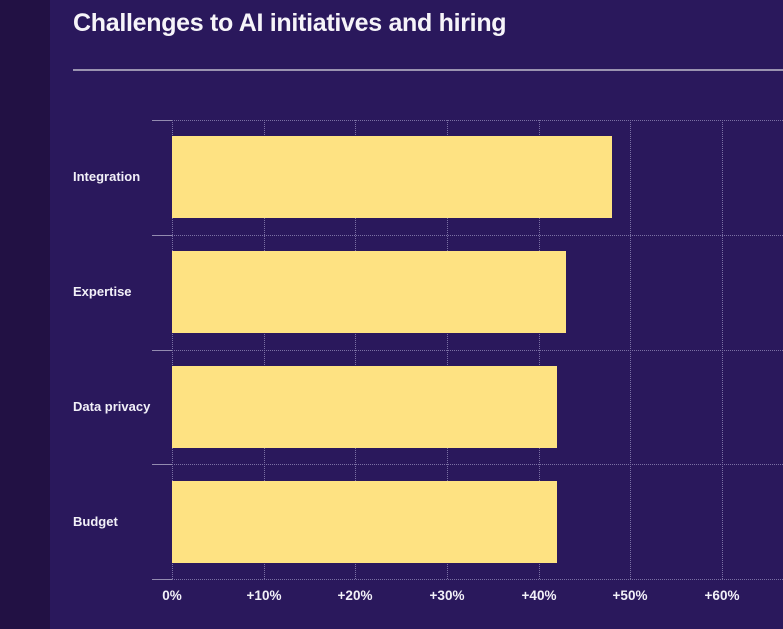 The image size is (783, 629). I want to click on x-tick-label: +20%, so click(355, 595).